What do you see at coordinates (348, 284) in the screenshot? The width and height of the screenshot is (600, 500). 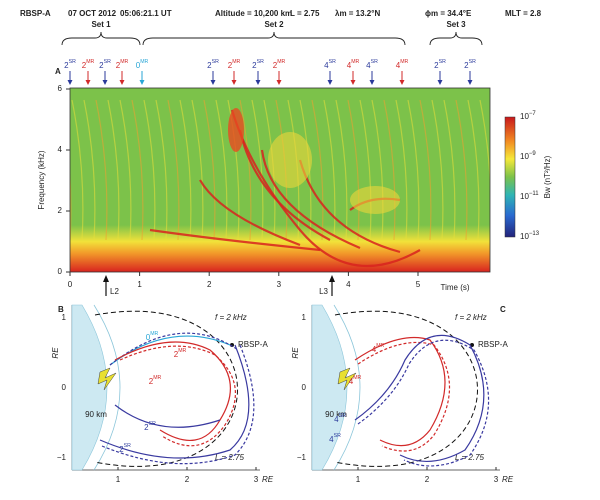 I see `x-tick-label: 4` at bounding box center [348, 284].